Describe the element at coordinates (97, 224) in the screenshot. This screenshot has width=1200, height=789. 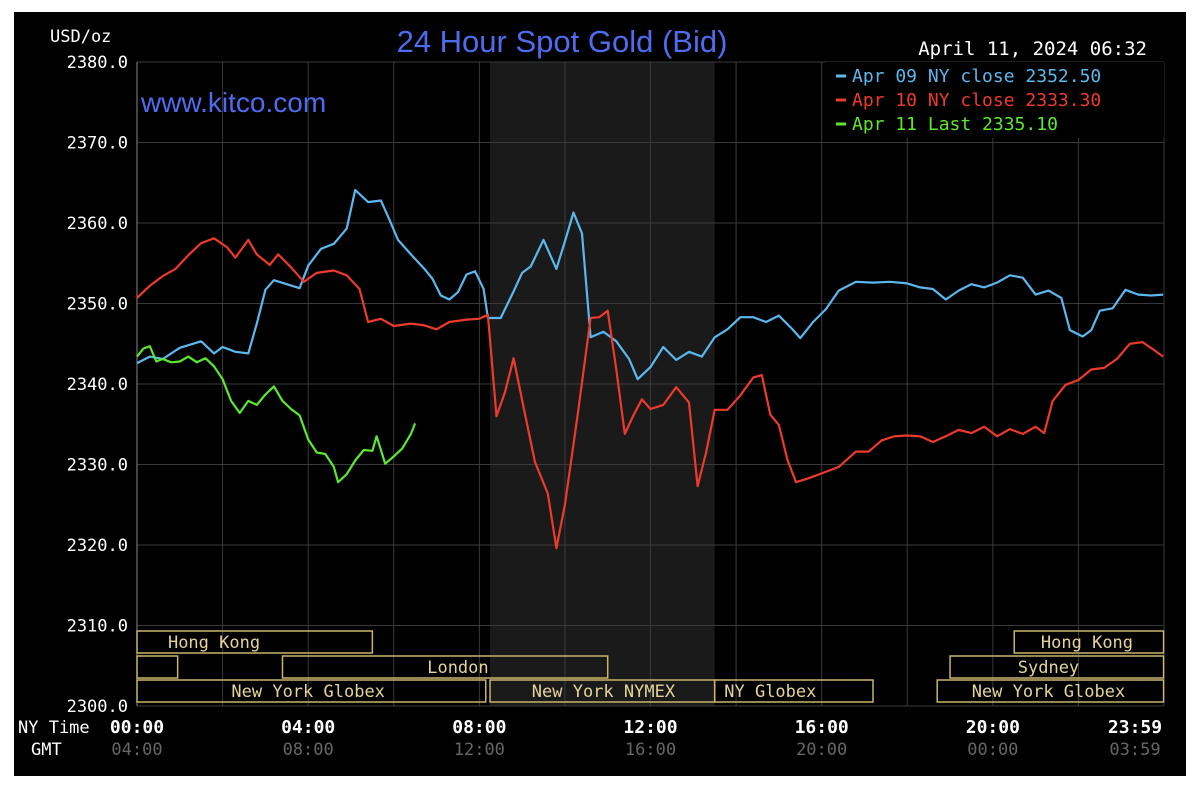
I see `y-tick-label: 2360.0` at that location.